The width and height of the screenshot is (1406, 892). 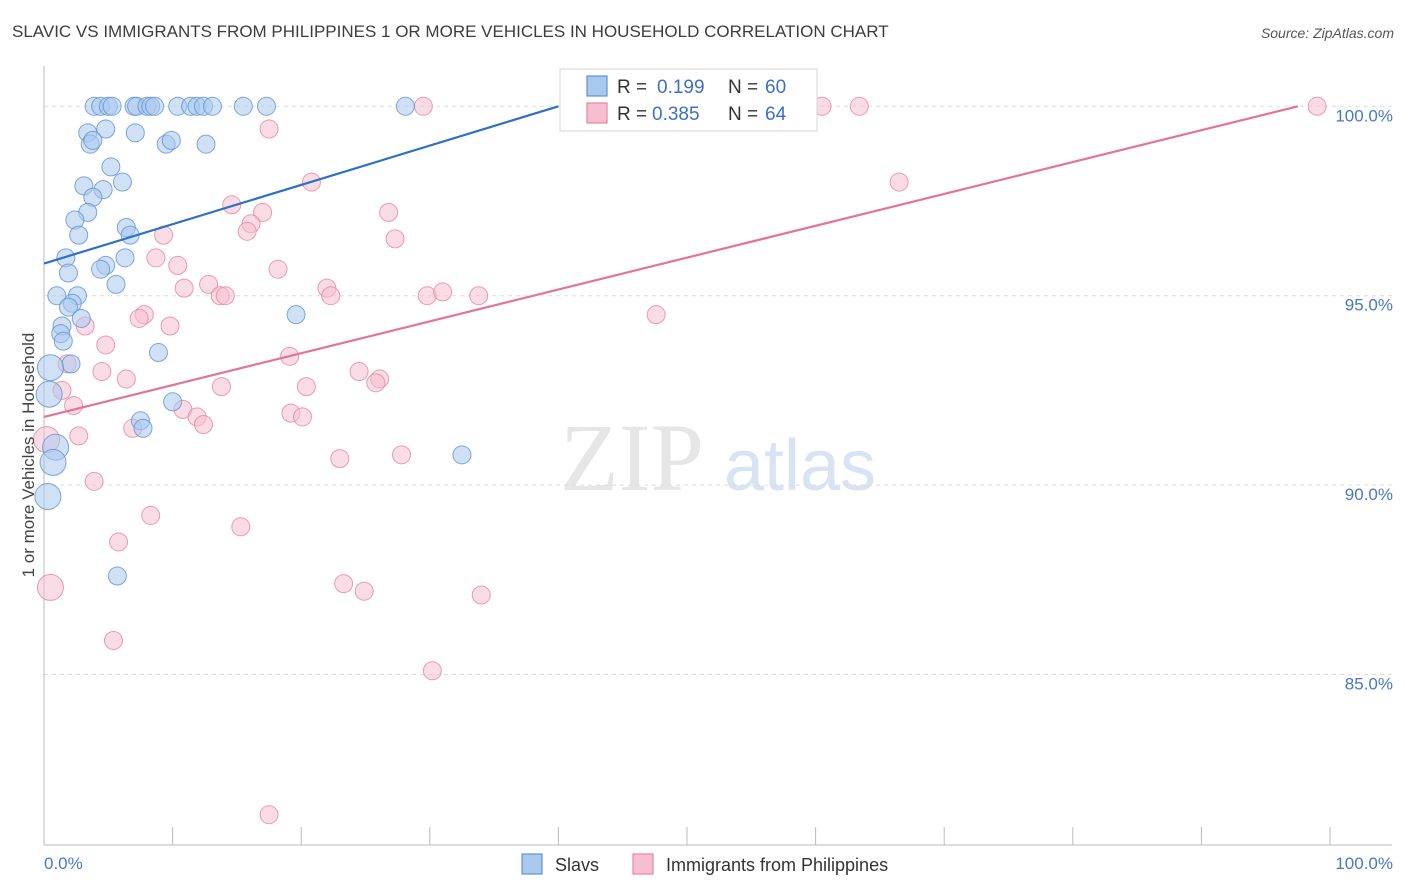 I want to click on y-tick-label-3: 85.0%, so click(x=1369, y=684).